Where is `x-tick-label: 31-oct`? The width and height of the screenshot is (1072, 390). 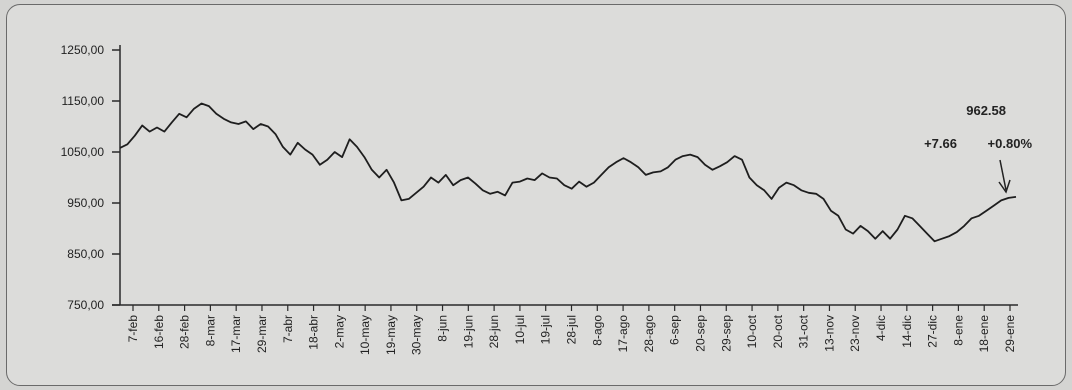
x-tick-label: 31-oct is located at coordinates (804, 331).